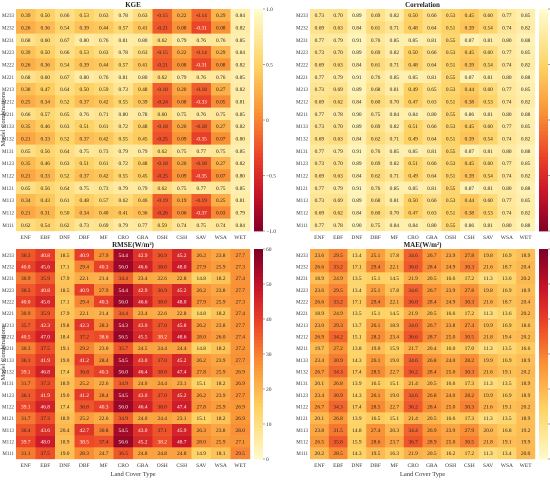 The height and width of the screenshot is (488, 550). I want to click on cell-value-label: 0.79, so click(182, 78).